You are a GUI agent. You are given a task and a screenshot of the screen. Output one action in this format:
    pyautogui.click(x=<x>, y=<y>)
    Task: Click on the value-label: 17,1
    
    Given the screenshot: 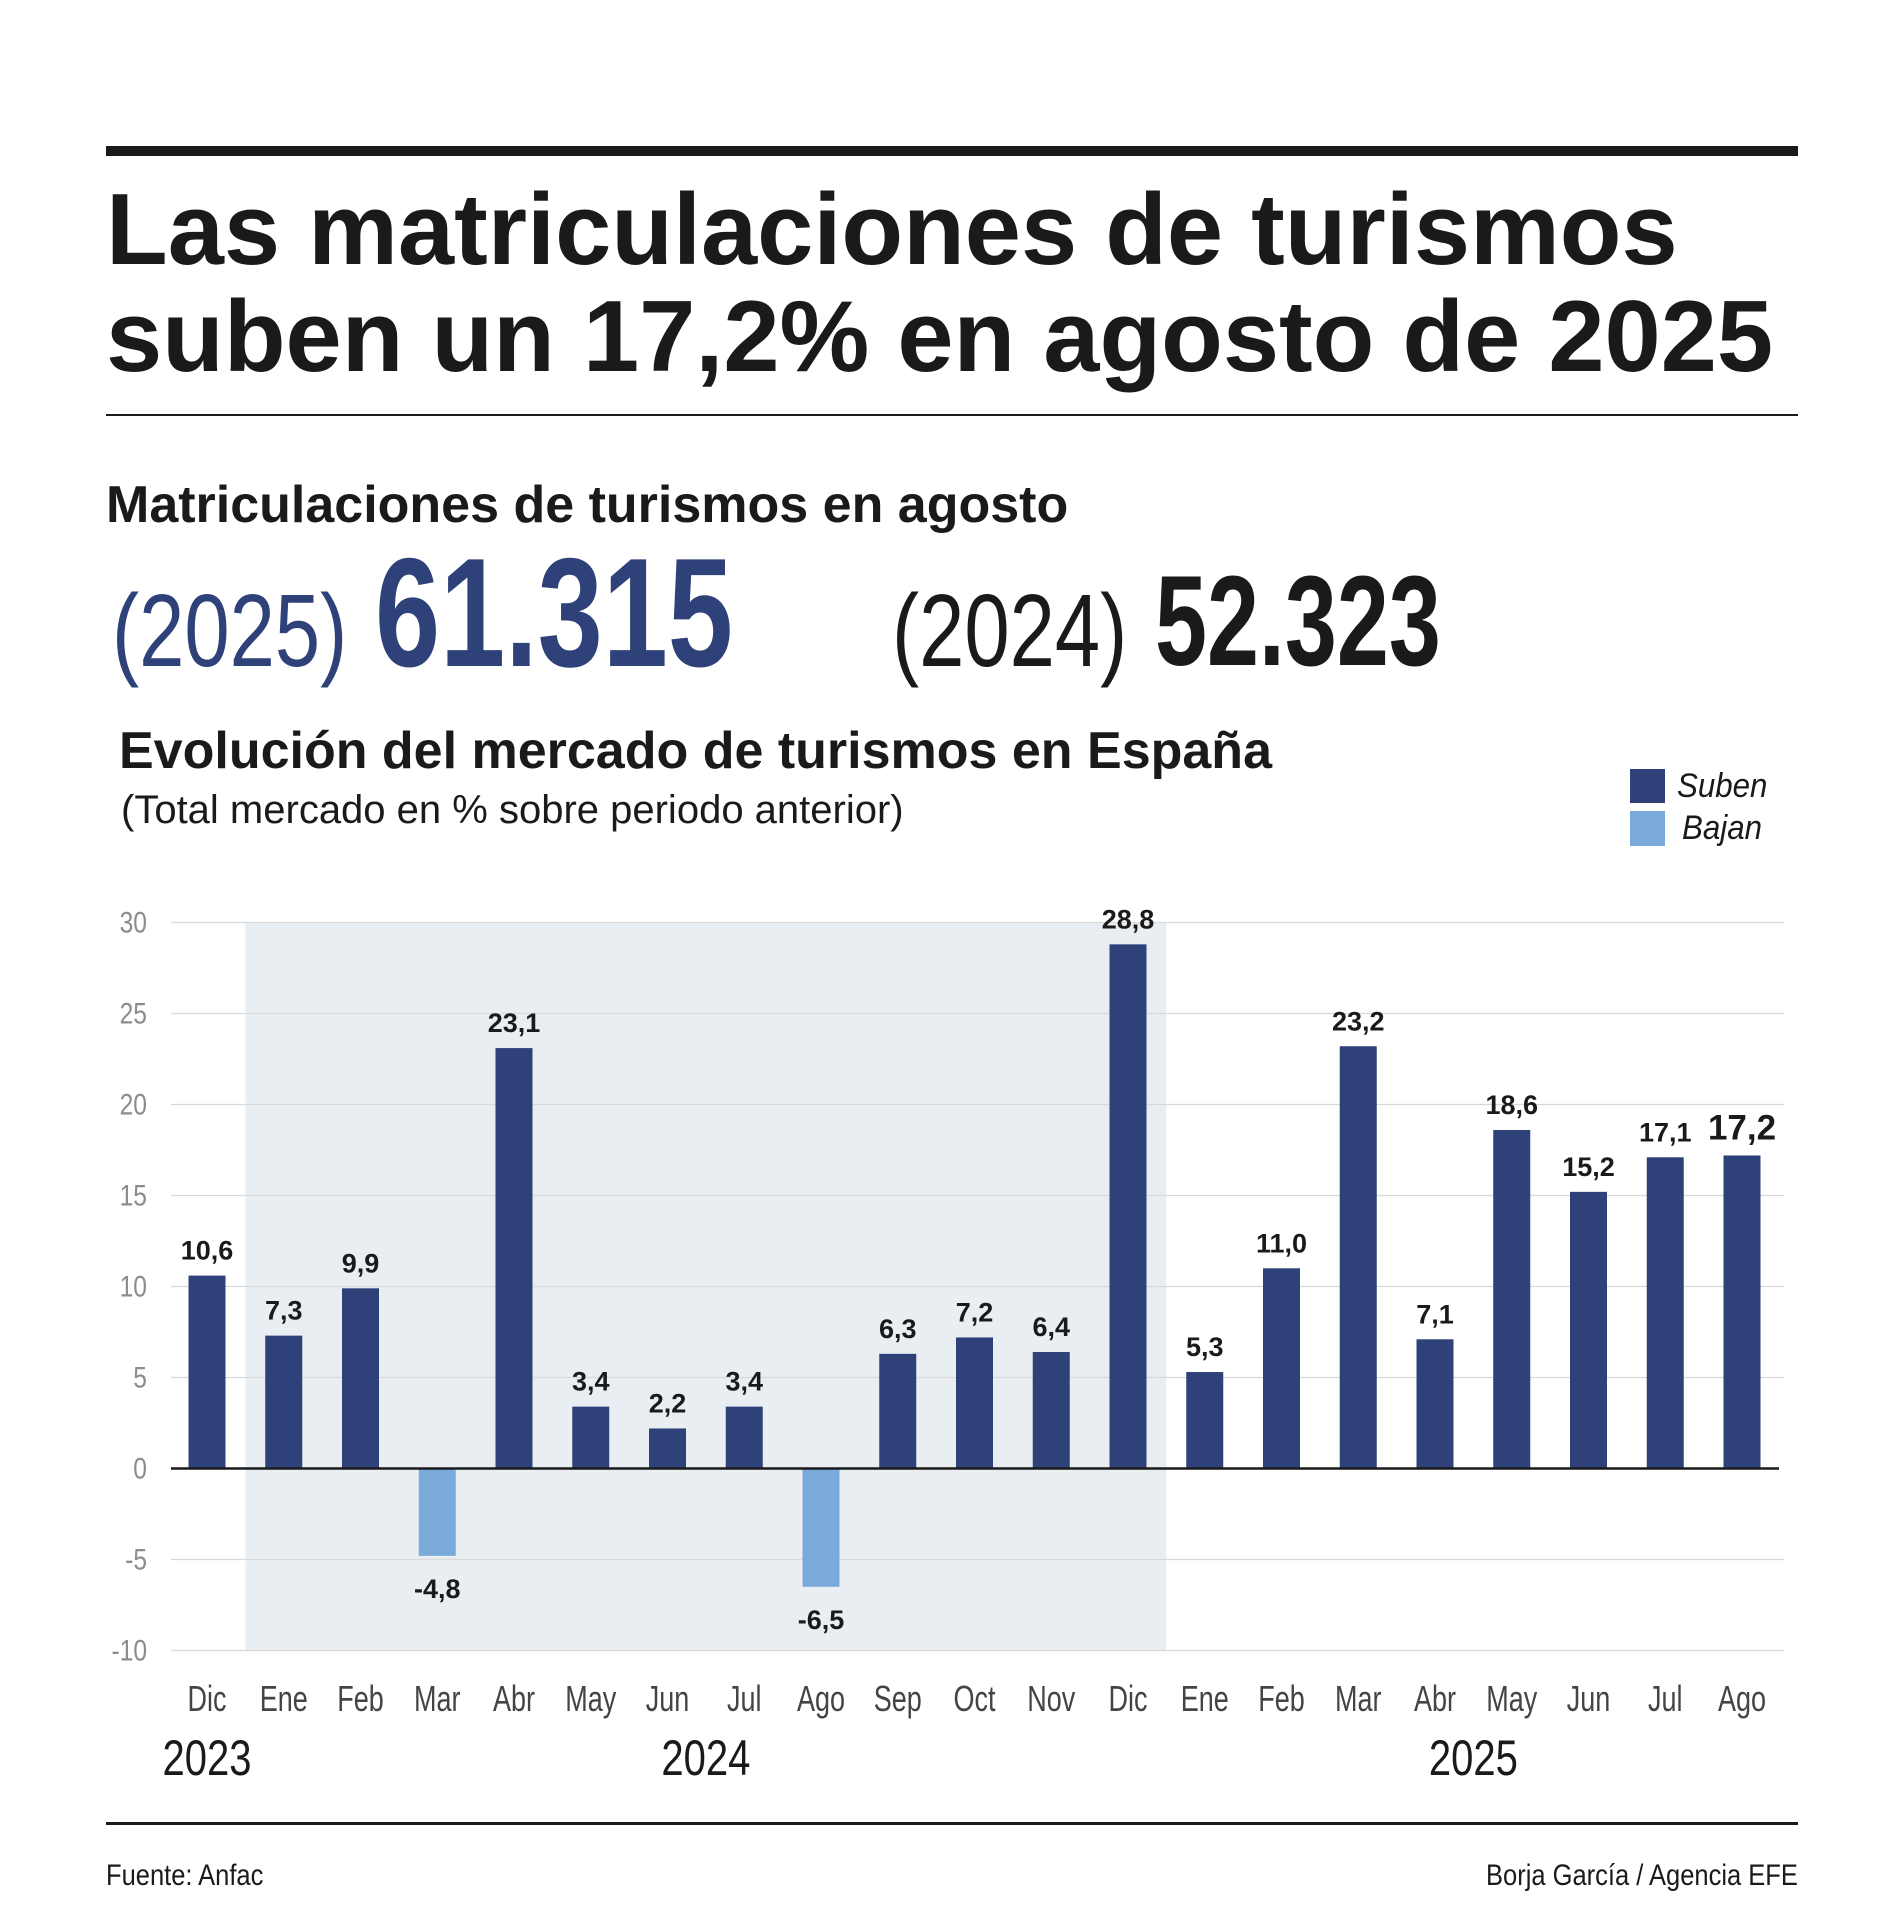 What is the action you would take?
    pyautogui.click(x=1665, y=1132)
    